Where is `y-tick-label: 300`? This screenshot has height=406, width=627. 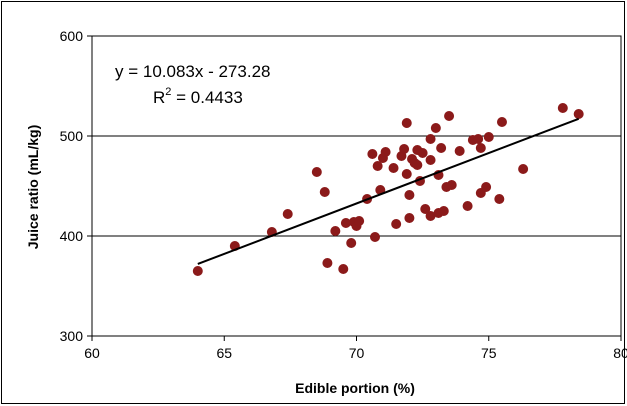 y-tick-label: 300 is located at coordinates (72, 336).